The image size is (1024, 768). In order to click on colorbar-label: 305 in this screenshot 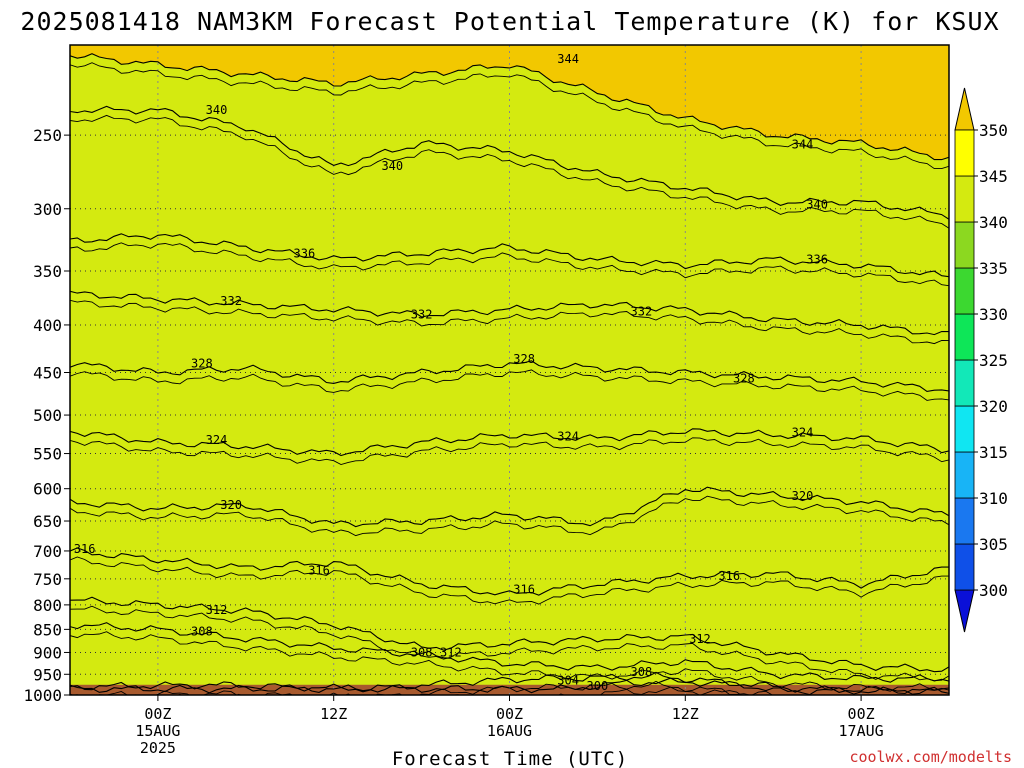, I will do `click(993, 544)`.